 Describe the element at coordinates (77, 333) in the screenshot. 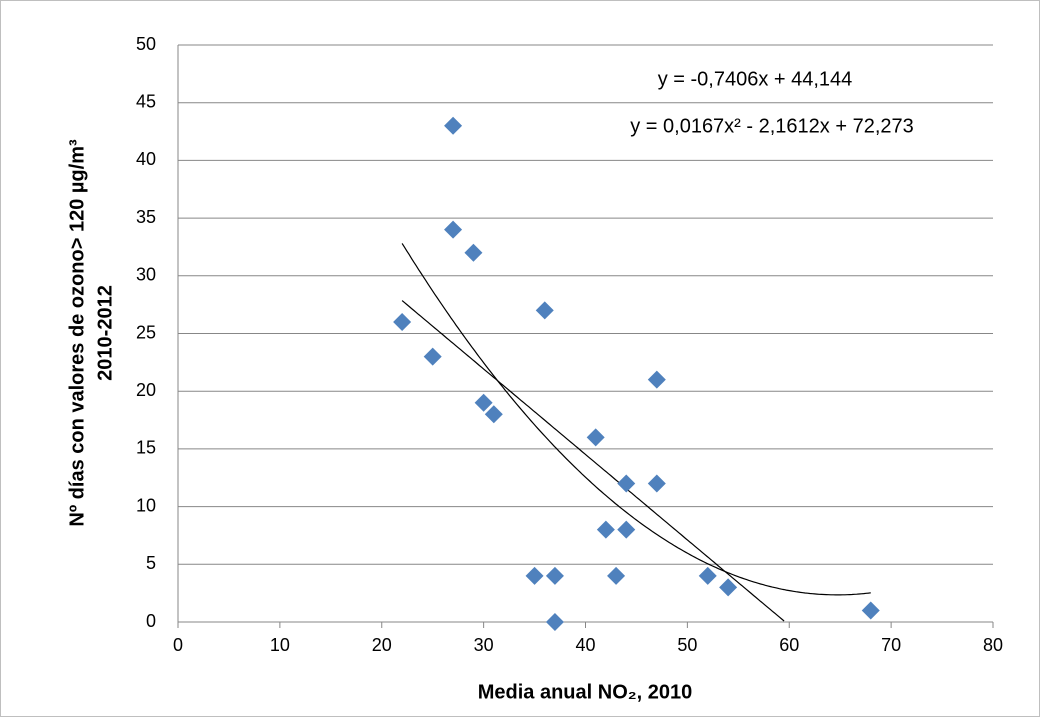

I see `y-axis-label: Nº días con valores de ozono> 120 µg/m³` at that location.